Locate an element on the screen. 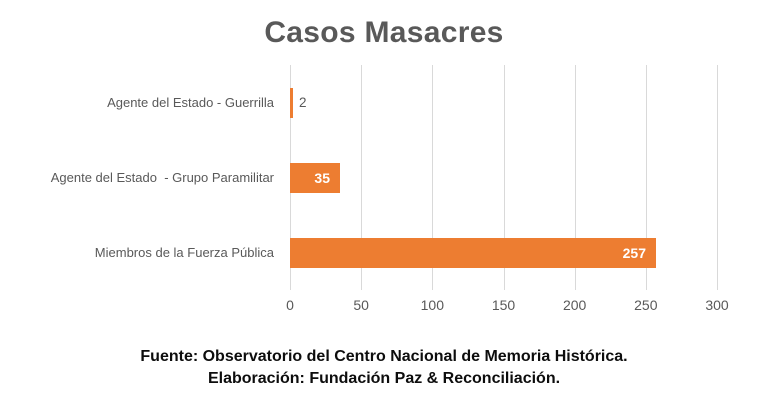  x-tick-label: 250 is located at coordinates (646, 305).